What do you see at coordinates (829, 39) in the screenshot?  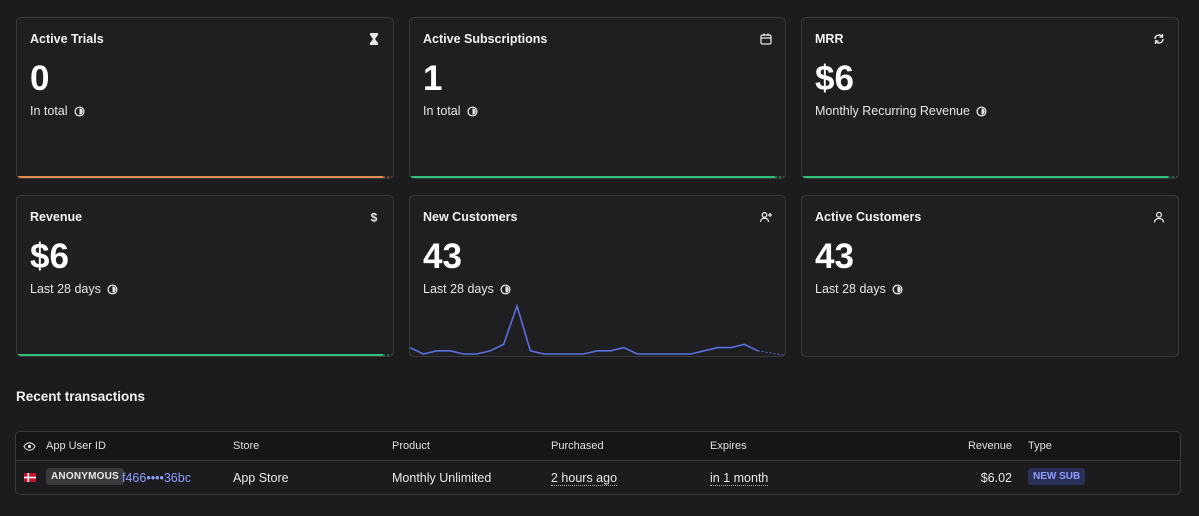 I see `card-title: MRR` at bounding box center [829, 39].